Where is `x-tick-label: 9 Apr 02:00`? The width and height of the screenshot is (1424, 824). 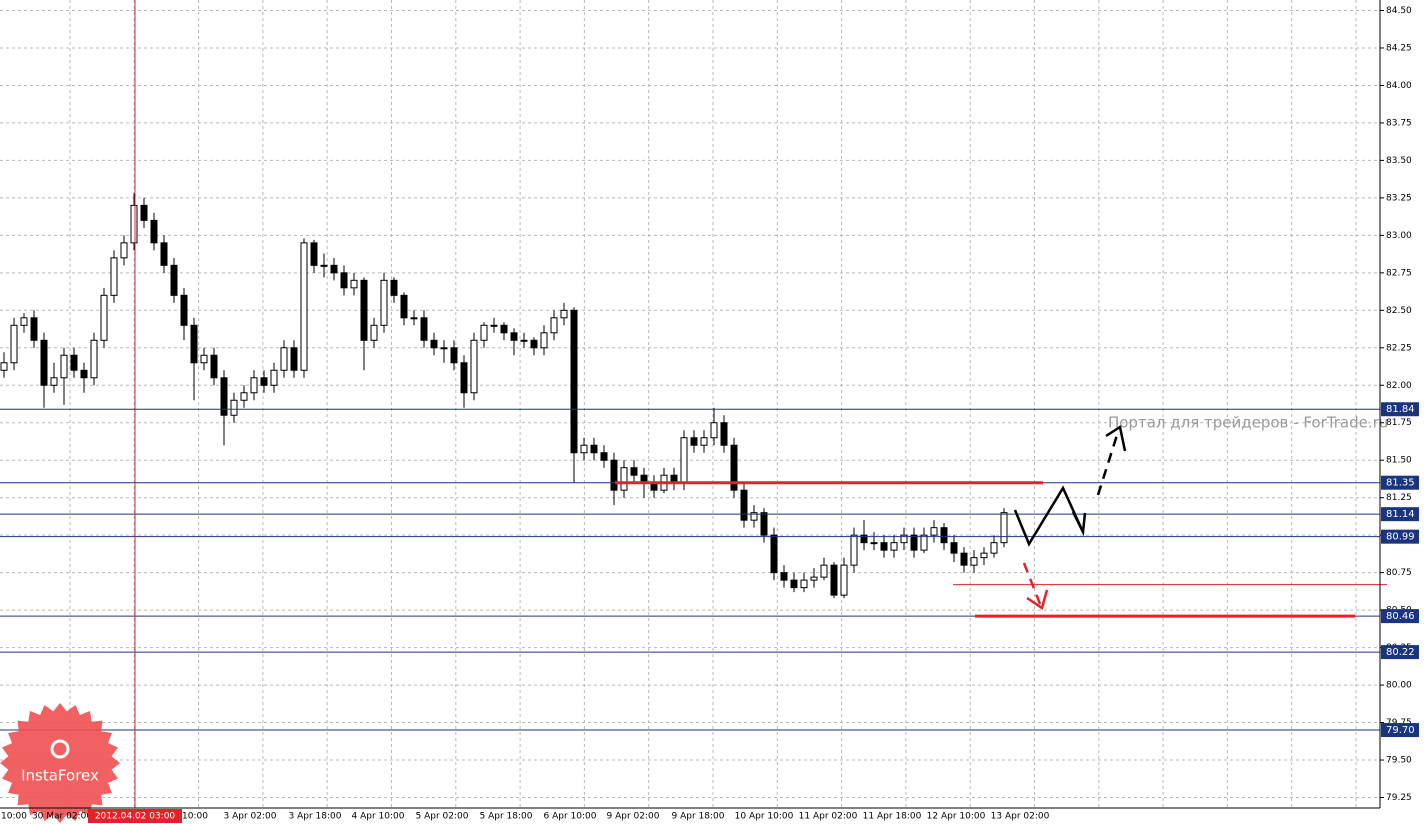
x-tick-label: 9 Apr 02:00 is located at coordinates (633, 817).